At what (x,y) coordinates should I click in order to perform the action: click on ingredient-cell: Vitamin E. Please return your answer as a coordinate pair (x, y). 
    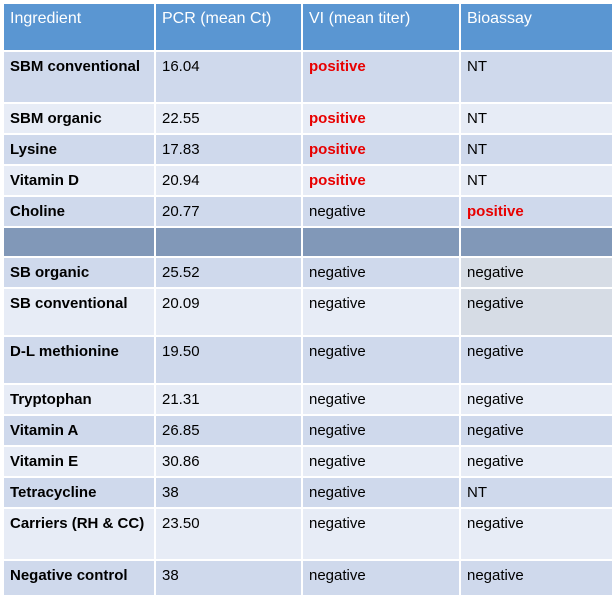
    Looking at the image, I should click on (79, 461).